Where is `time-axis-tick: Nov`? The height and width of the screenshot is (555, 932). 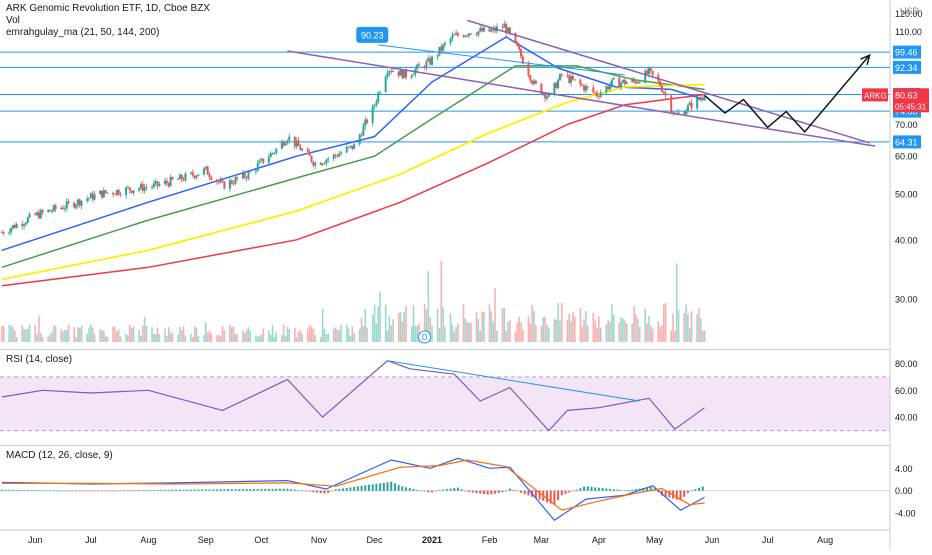
time-axis-tick: Nov is located at coordinates (319, 540).